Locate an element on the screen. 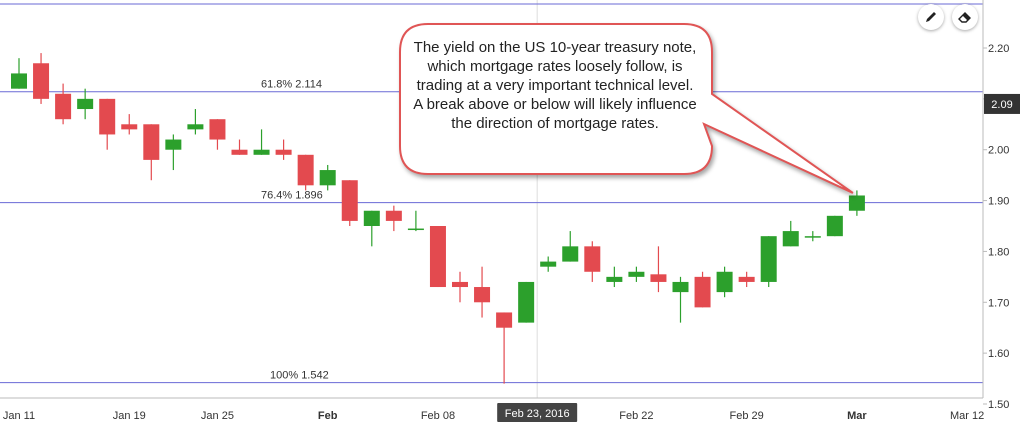 The width and height of the screenshot is (1024, 424). y-tick-label: 2.20 is located at coordinates (998, 49).